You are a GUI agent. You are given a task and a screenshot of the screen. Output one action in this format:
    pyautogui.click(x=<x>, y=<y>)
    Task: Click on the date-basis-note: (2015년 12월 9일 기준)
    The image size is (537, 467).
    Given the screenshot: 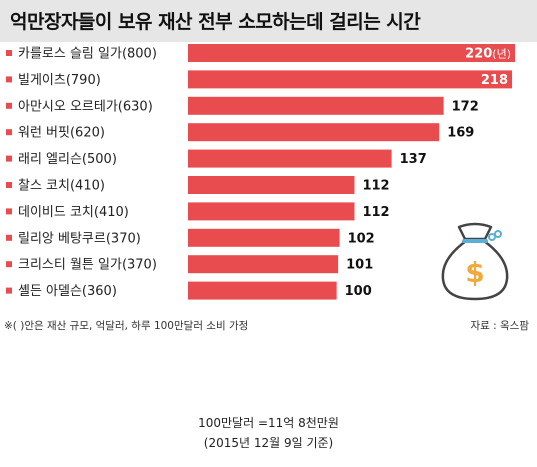 What is the action you would take?
    pyautogui.click(x=268, y=443)
    